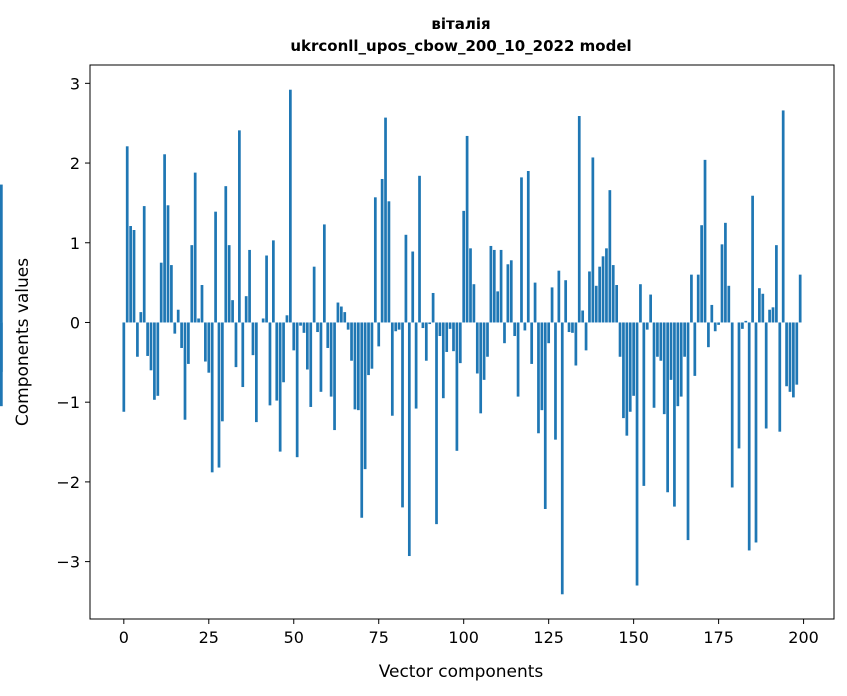 The width and height of the screenshot is (847, 696). I want to click on chart-subtitle: ukrconll_upos_cbow_200_10_2022 model, so click(460, 46).